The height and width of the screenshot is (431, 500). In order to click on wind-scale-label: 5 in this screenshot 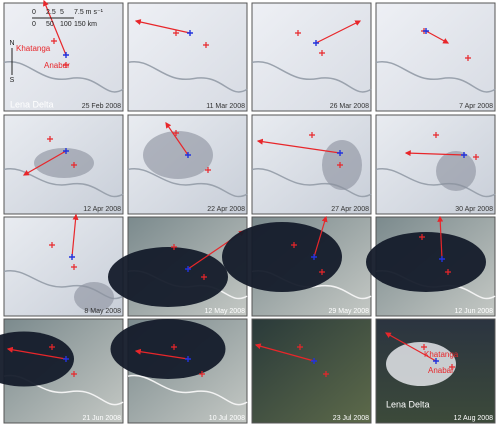, I will do `click(62, 12)`.